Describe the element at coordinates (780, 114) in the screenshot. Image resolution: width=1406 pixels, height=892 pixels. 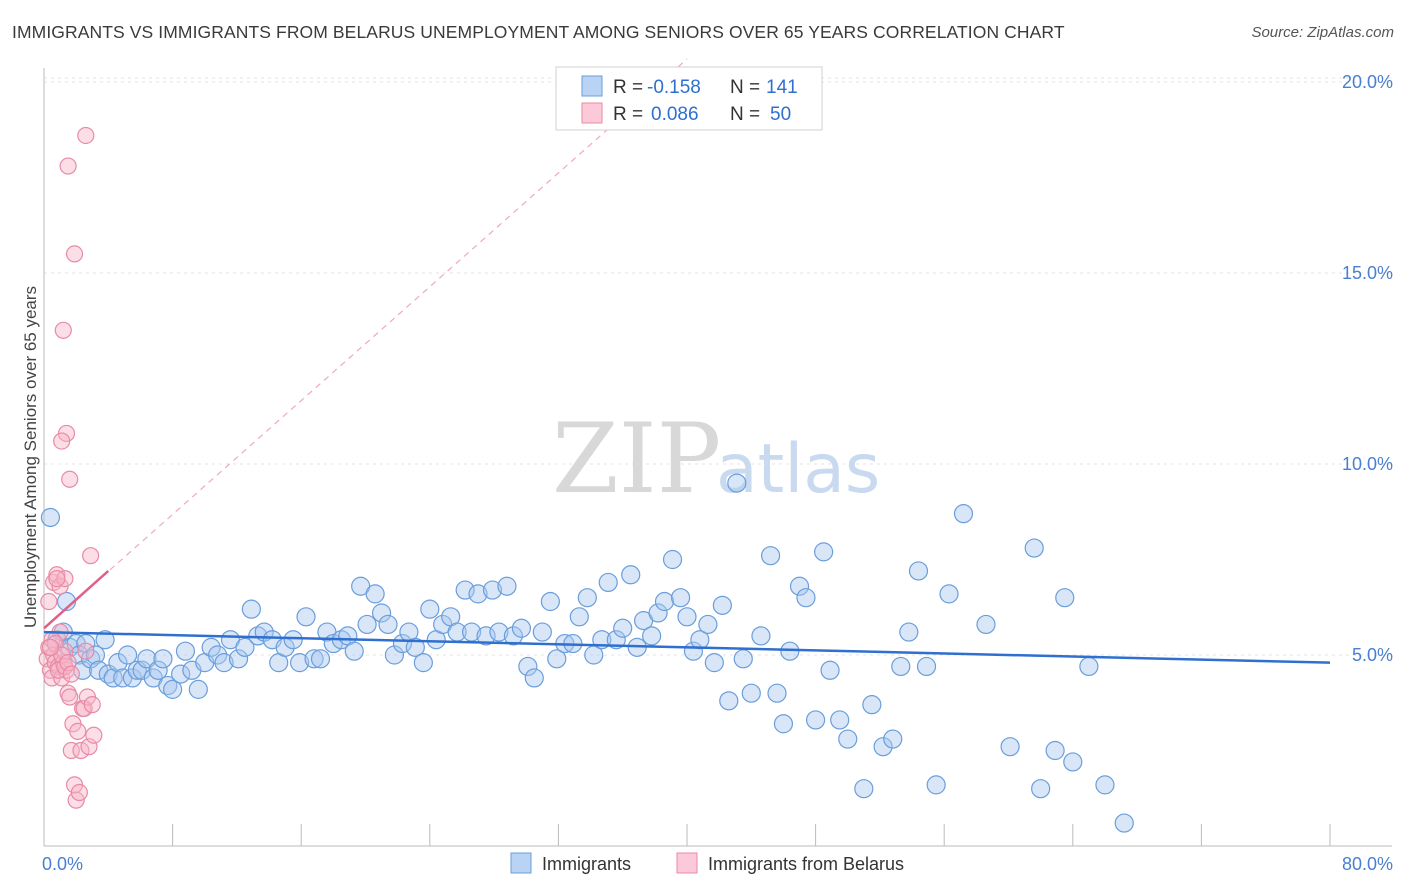
I see `legend-n-value-2: 50` at that location.